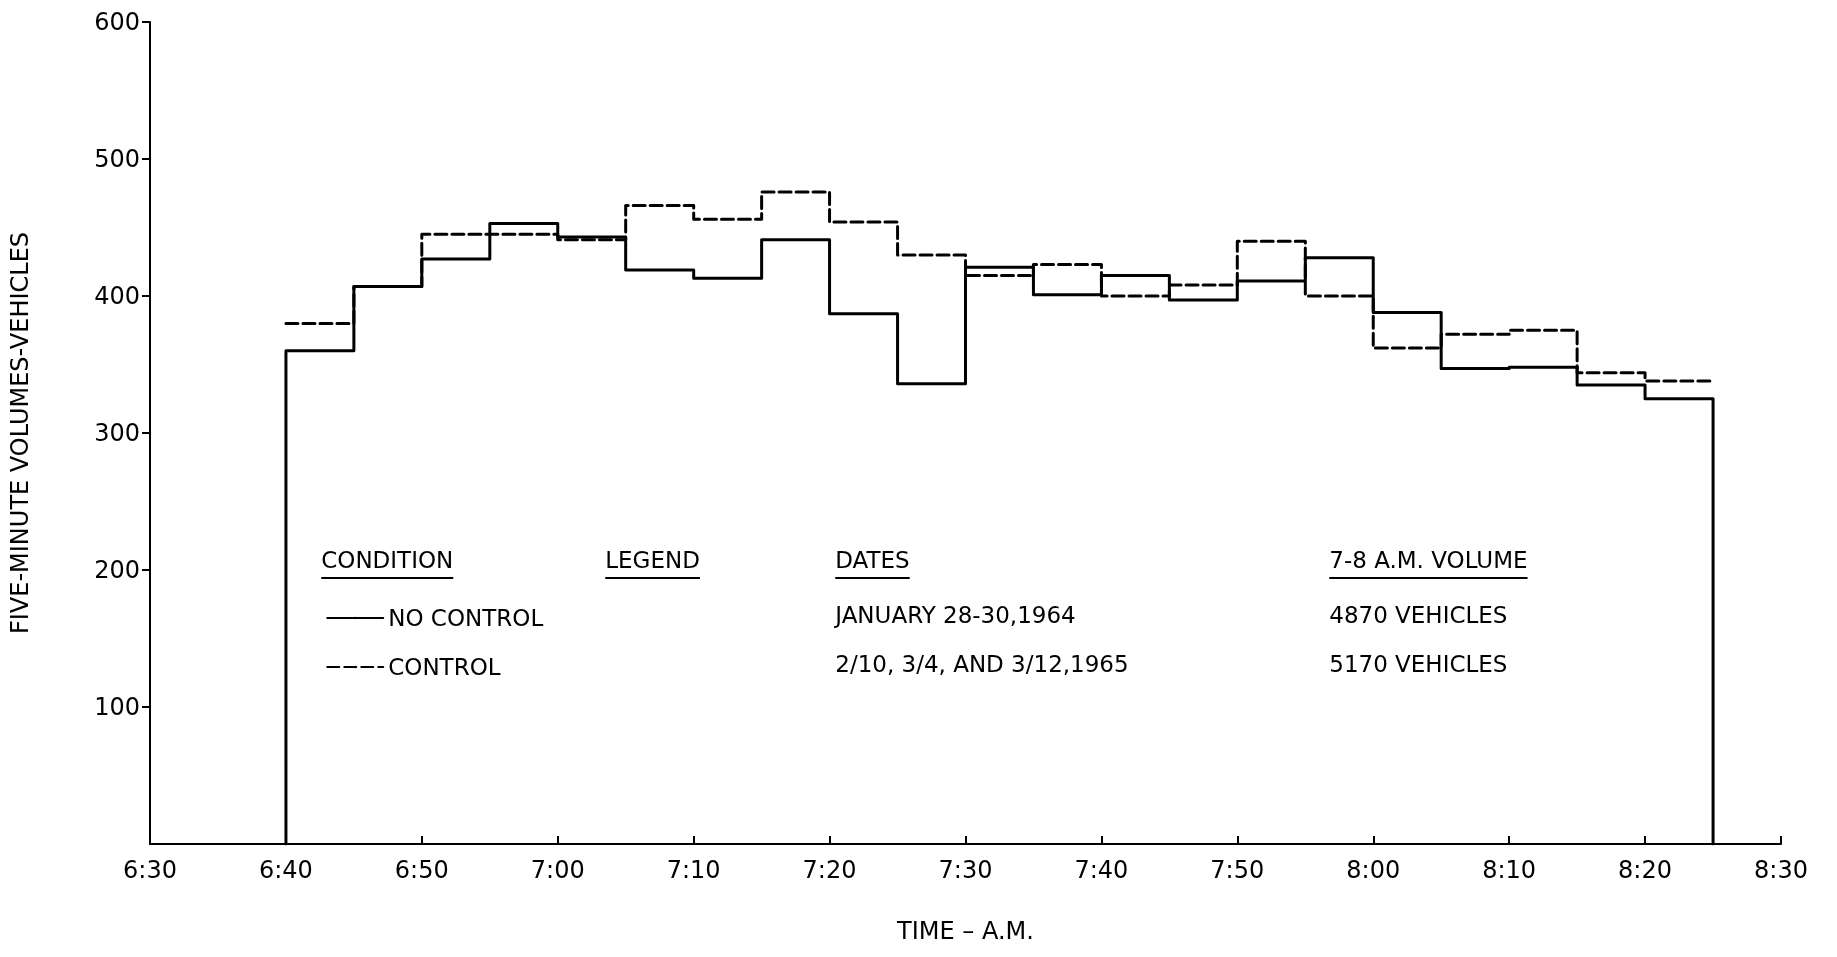 This screenshot has width=1837, height=957. What do you see at coordinates (466, 618) in the screenshot?
I see `legend-label: NO CONTROL` at bounding box center [466, 618].